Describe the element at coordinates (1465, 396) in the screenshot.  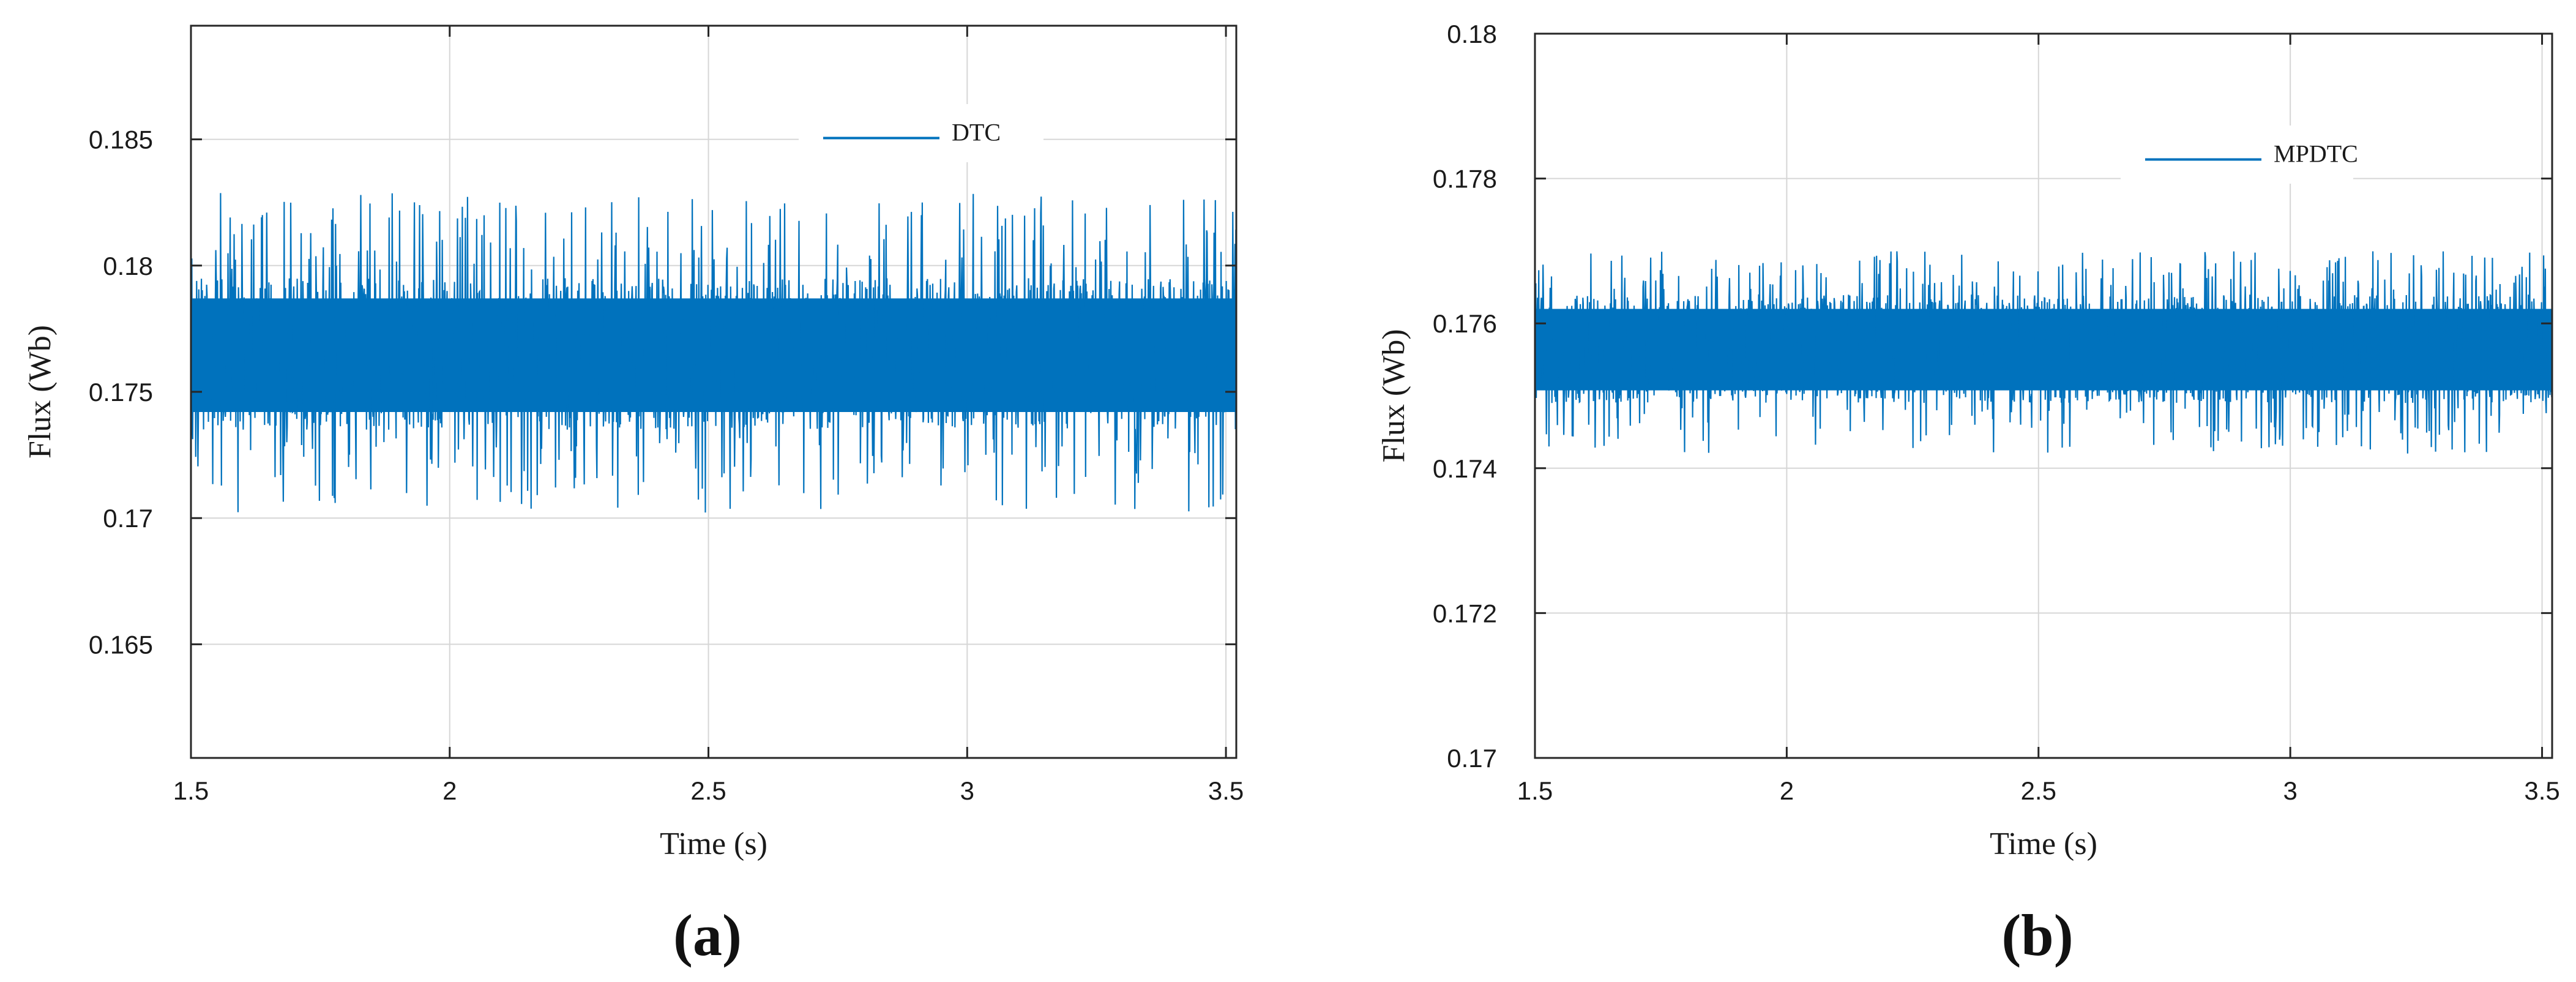
I see `y-tick-labels-b: 0.17 0.172 0.174 0.176 0.178 0.18` at that location.